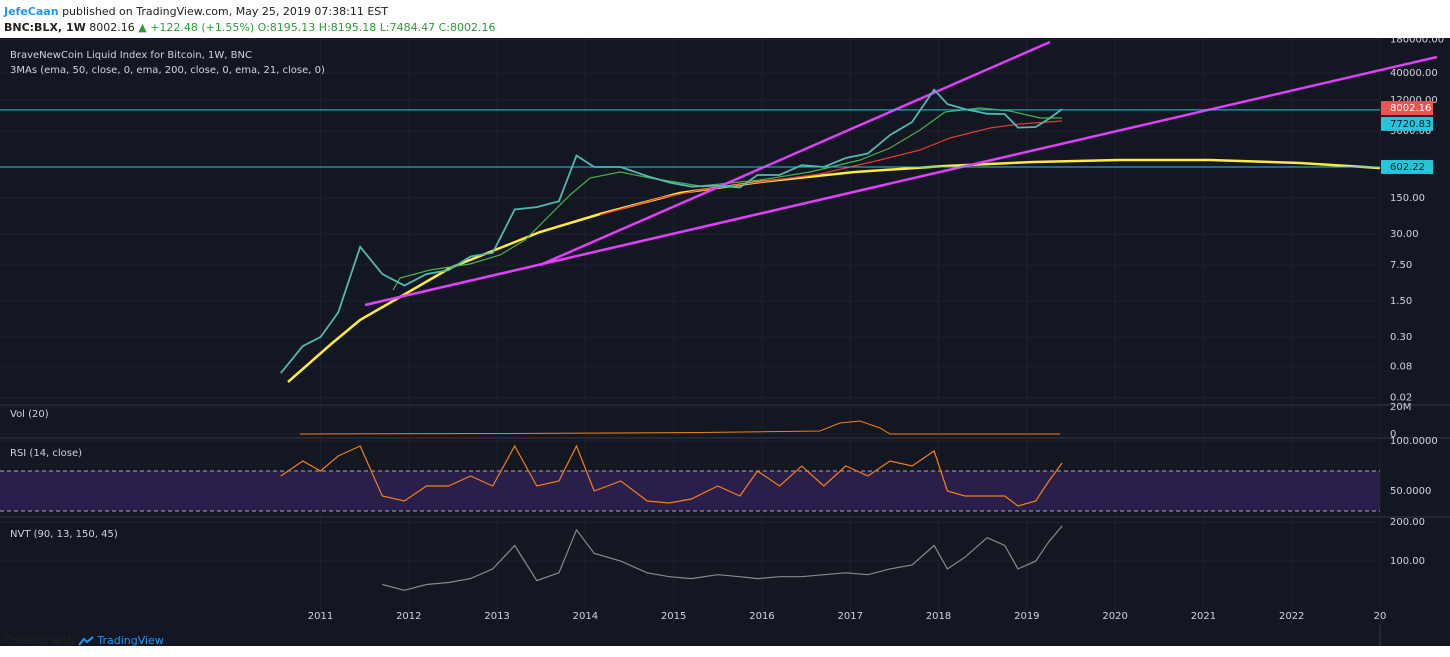  Describe the element at coordinates (31, 11) in the screenshot. I see `author: JefeCaan` at that location.